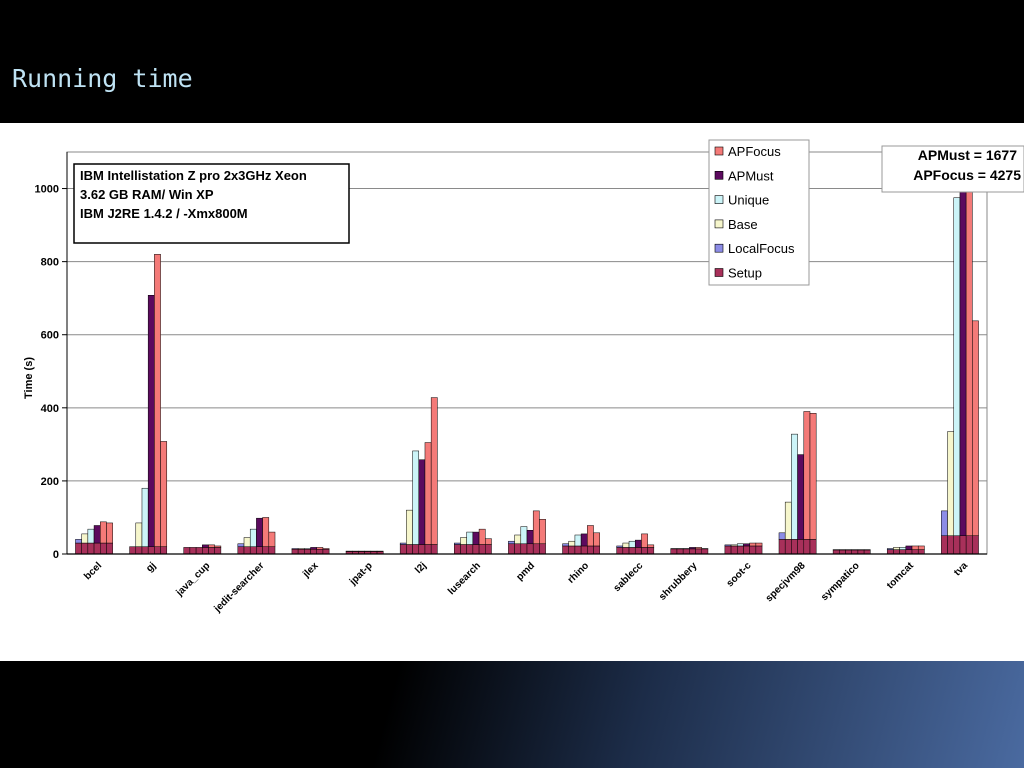 The width and height of the screenshot is (1024, 768). Describe the element at coordinates (50, 263) in the screenshot. I see `y-tick-label: 800` at that location.